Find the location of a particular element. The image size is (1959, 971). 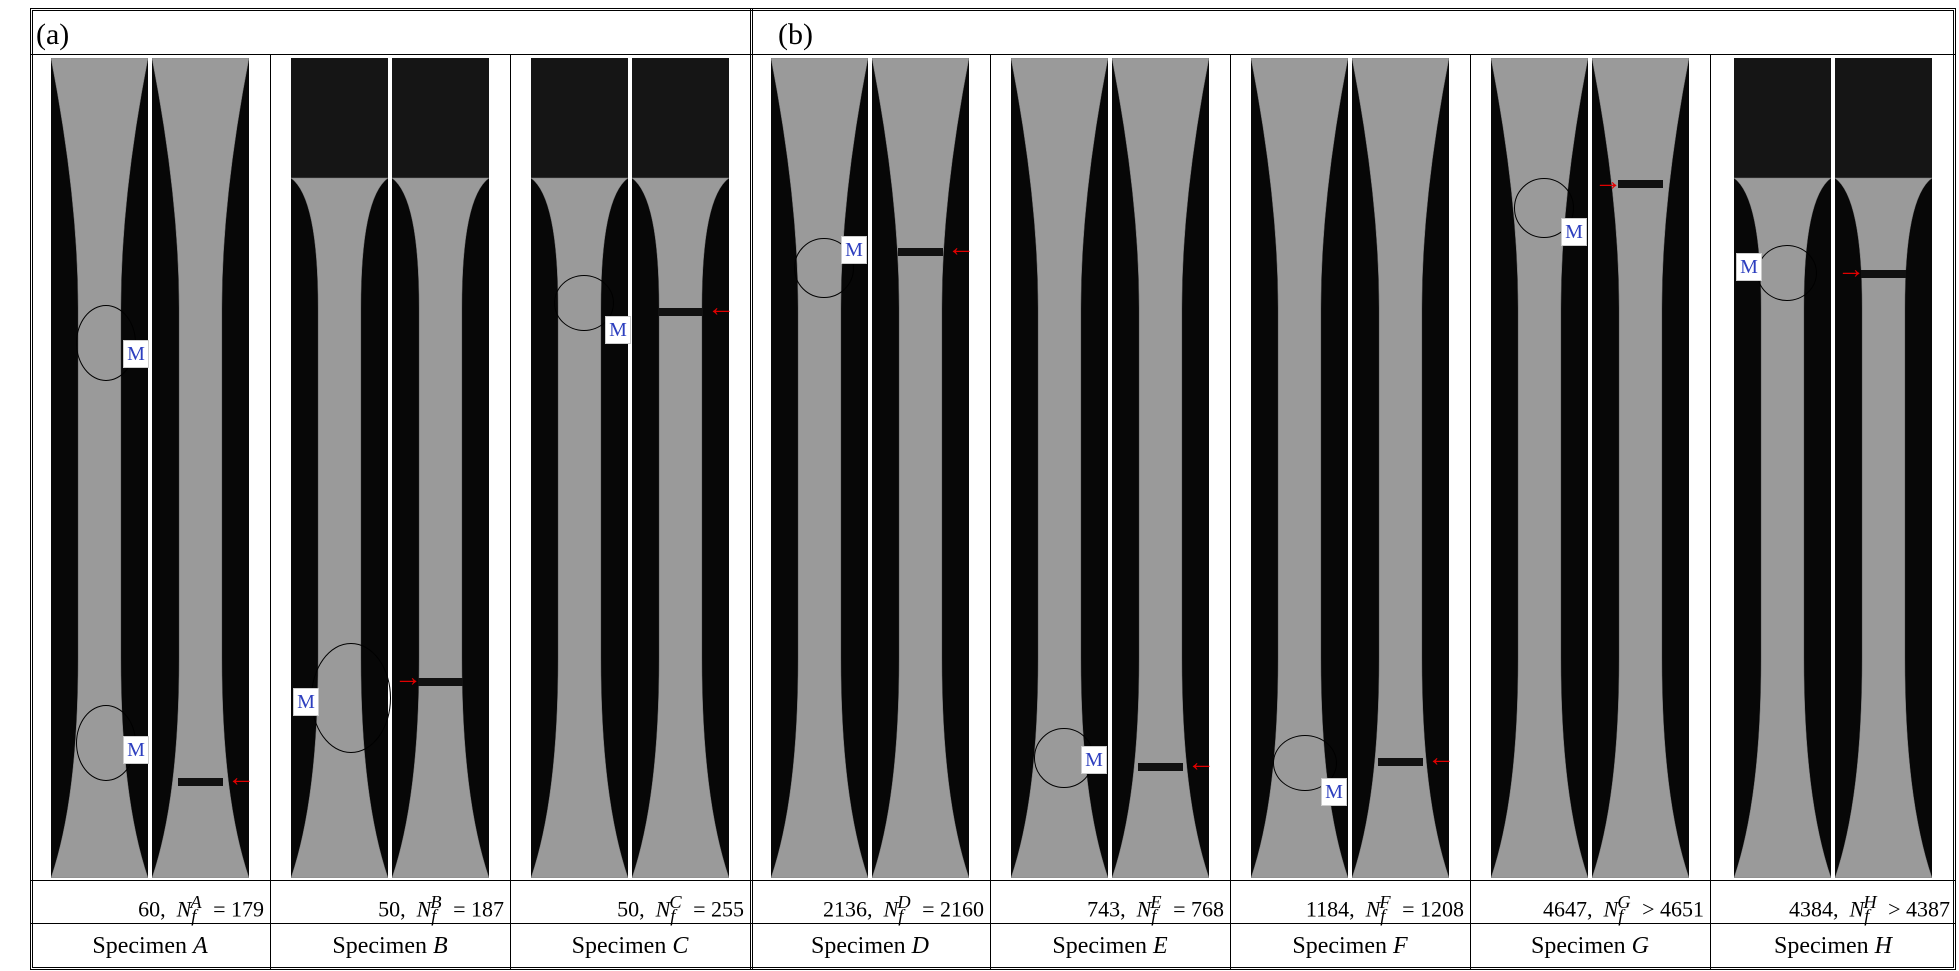

specimen-id: F is located at coordinates (1400, 946).